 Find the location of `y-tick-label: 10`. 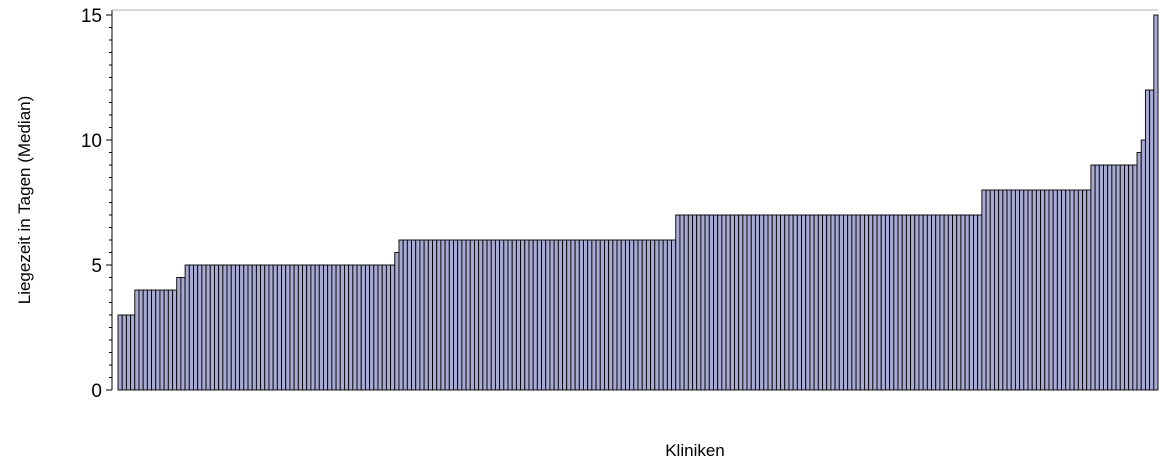

y-tick-label: 10 is located at coordinates (91, 141).